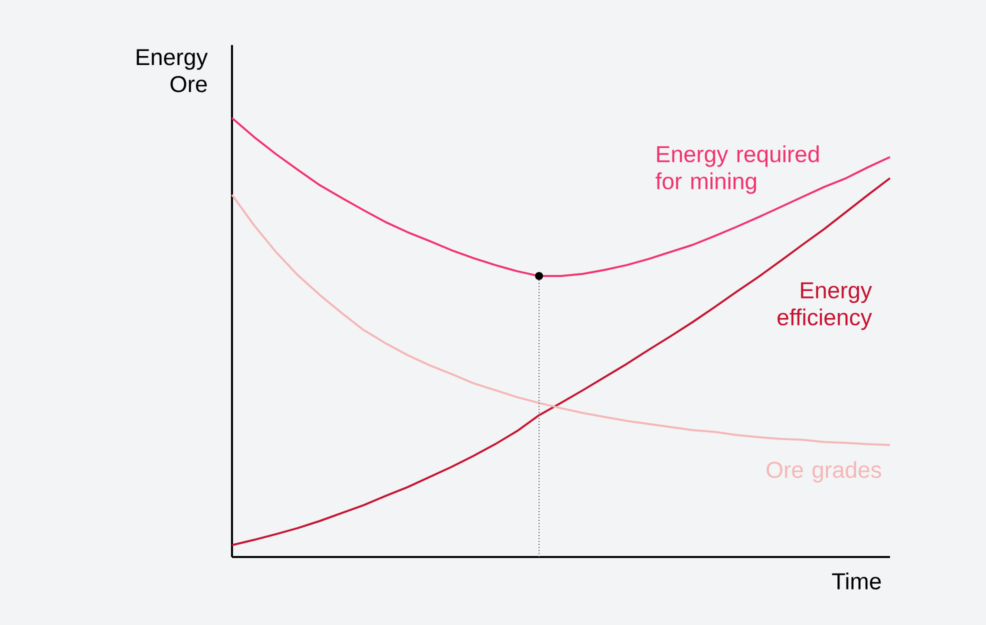 The width and height of the screenshot is (986, 625). What do you see at coordinates (737, 169) in the screenshot?
I see `series-label: Energy required for mining` at bounding box center [737, 169].